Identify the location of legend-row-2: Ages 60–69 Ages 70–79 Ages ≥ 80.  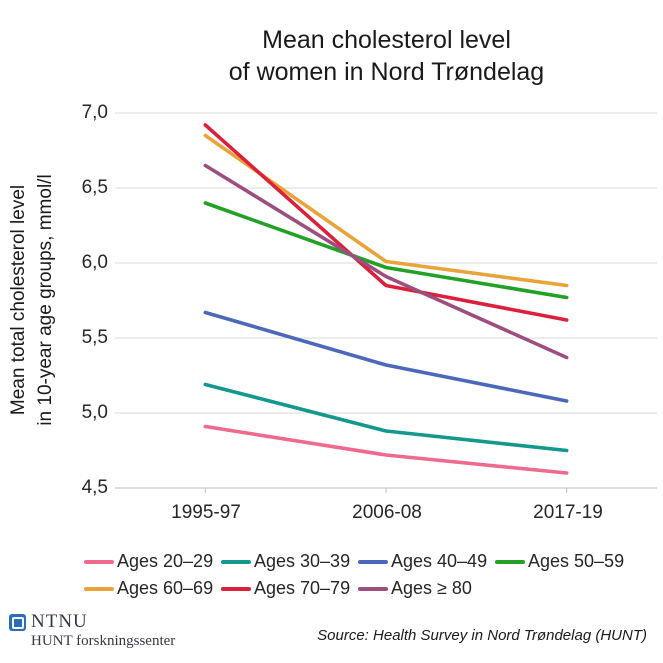
(289, 588).